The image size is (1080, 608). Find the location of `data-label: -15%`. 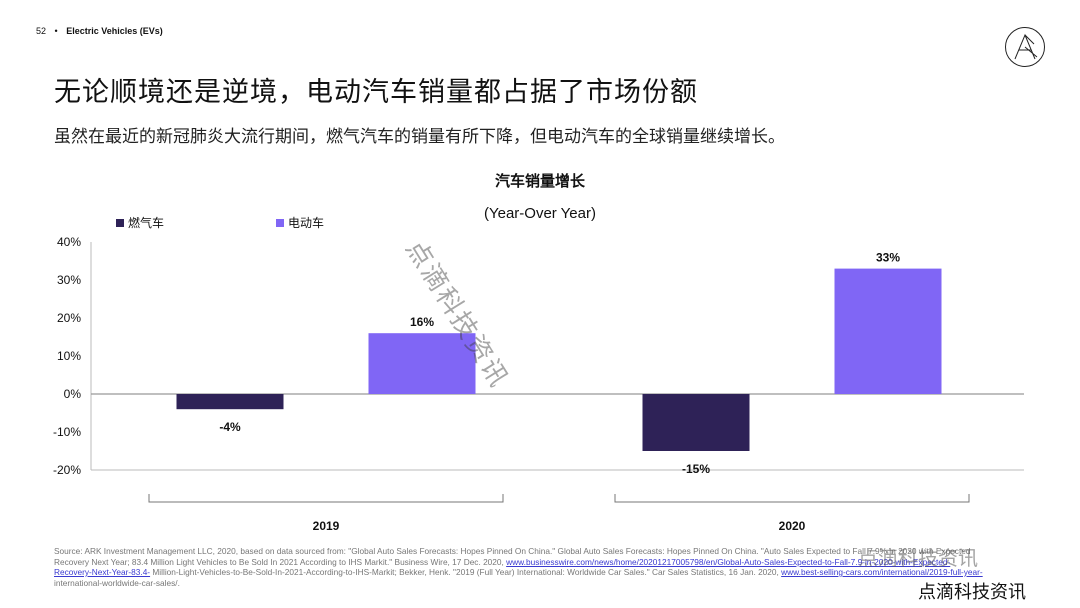

data-label: -15% is located at coordinates (696, 469).